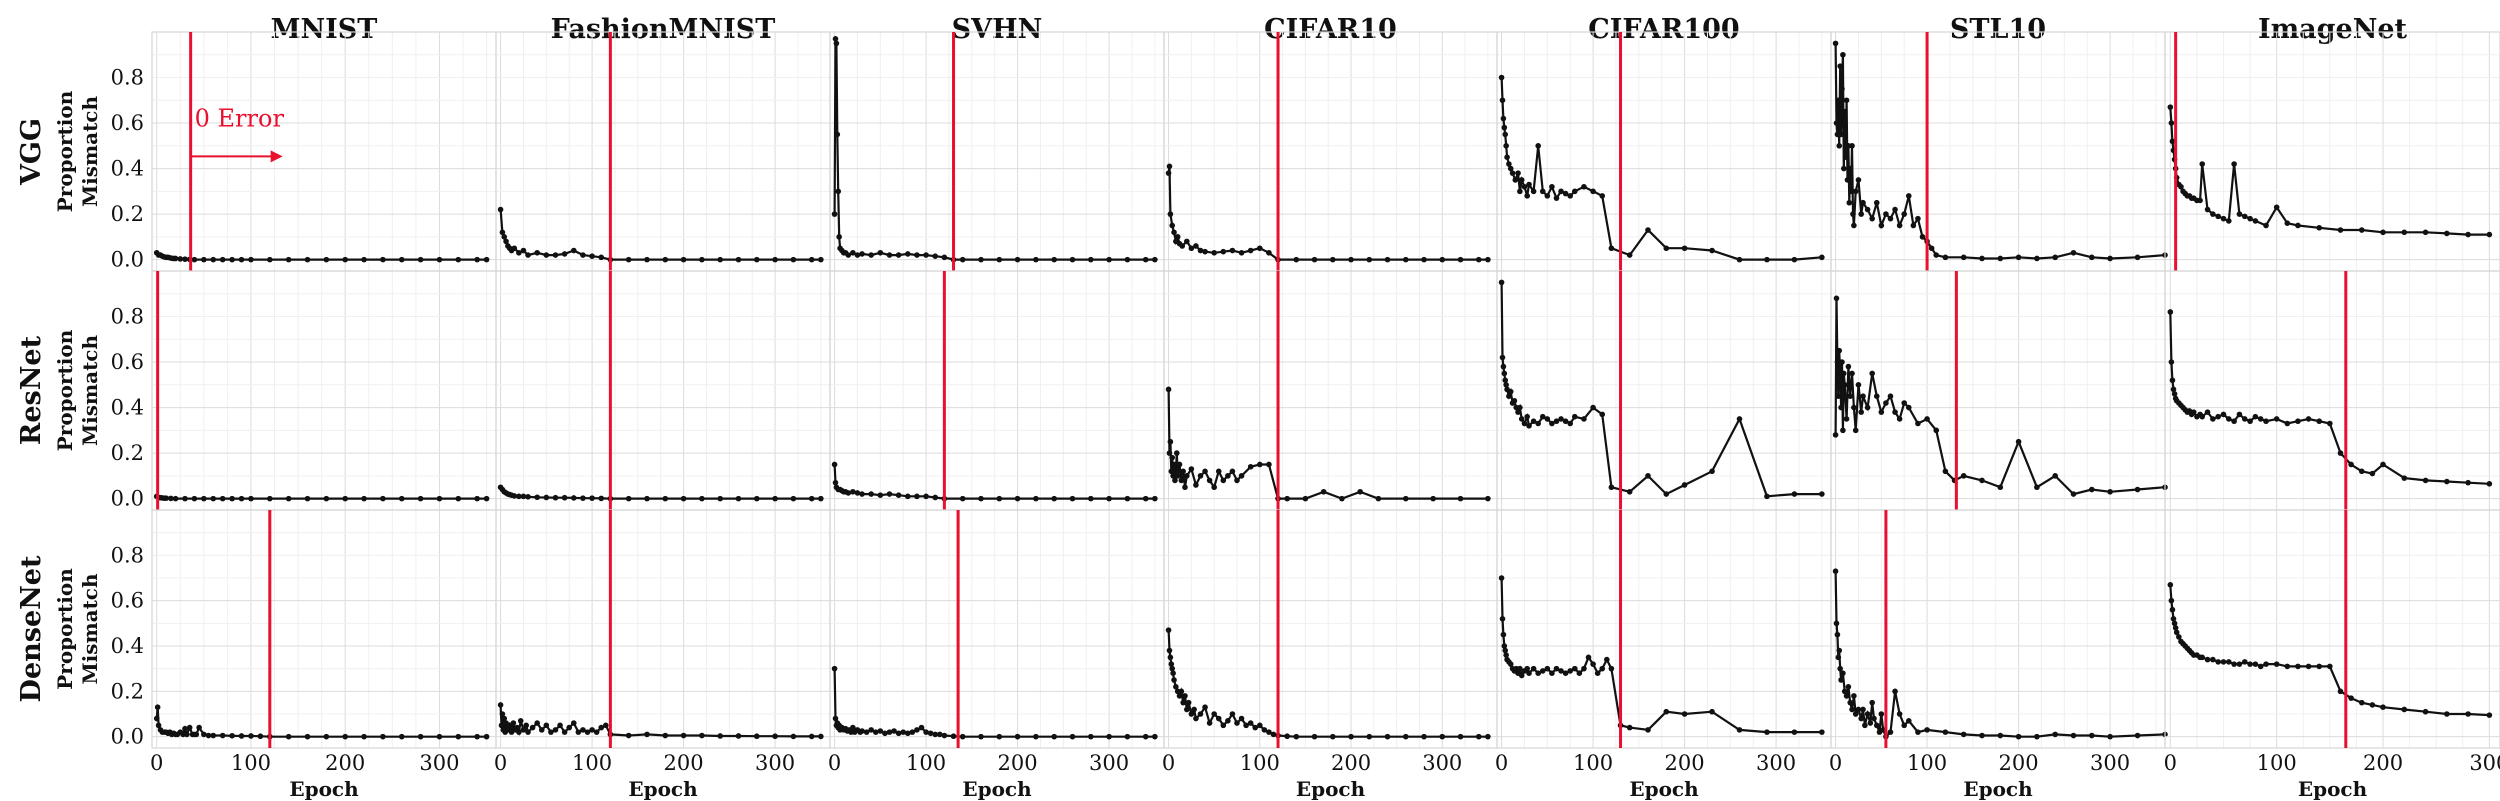 The height and width of the screenshot is (801, 2500). I want to click on row-title-vgg: VGG, so click(31, 152).